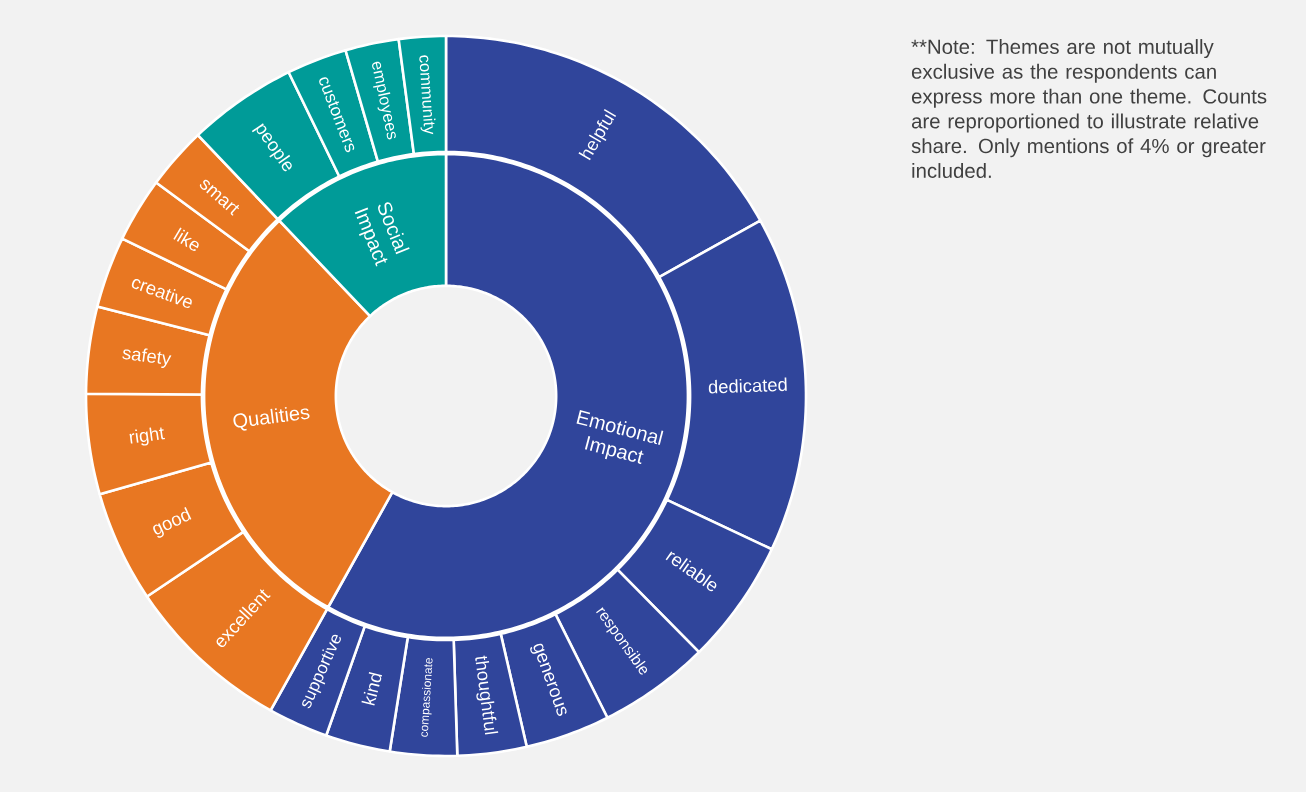  Describe the element at coordinates (487, 695) in the screenshot. I see `slice-label: thoughtful` at that location.